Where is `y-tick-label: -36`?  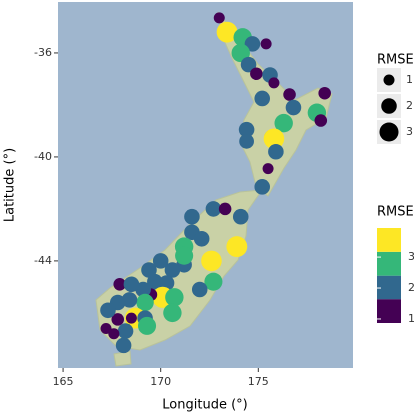 y-tick-label: -36 is located at coordinates (43, 52).